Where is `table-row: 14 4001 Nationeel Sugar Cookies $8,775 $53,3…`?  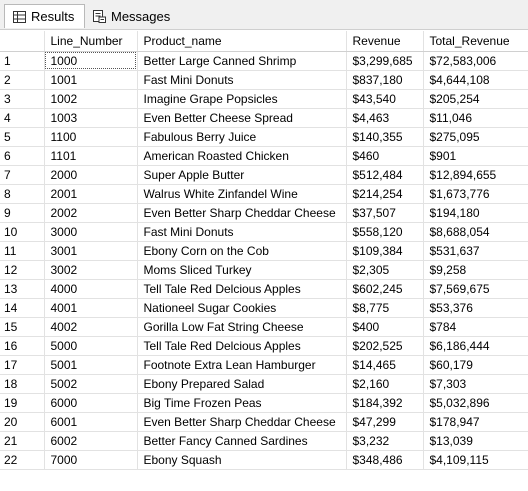
table-row: 14 4001 Nationeel Sugar Cookies $8,775 $53,3… is located at coordinates (264, 308).